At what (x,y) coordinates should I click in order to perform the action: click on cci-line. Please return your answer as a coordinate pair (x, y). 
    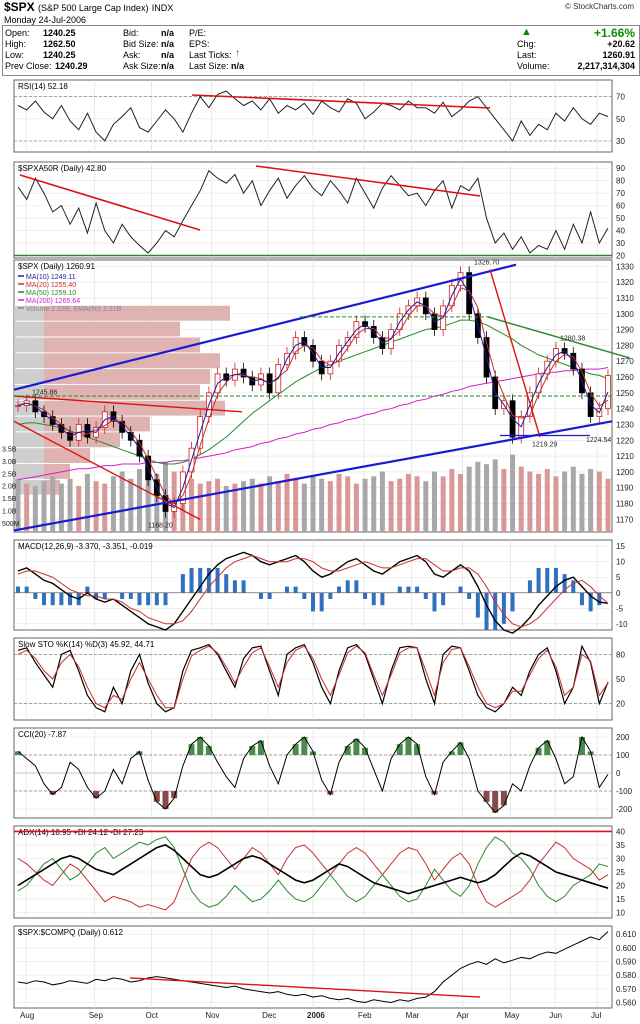
    Looking at the image, I should click on (313, 774).